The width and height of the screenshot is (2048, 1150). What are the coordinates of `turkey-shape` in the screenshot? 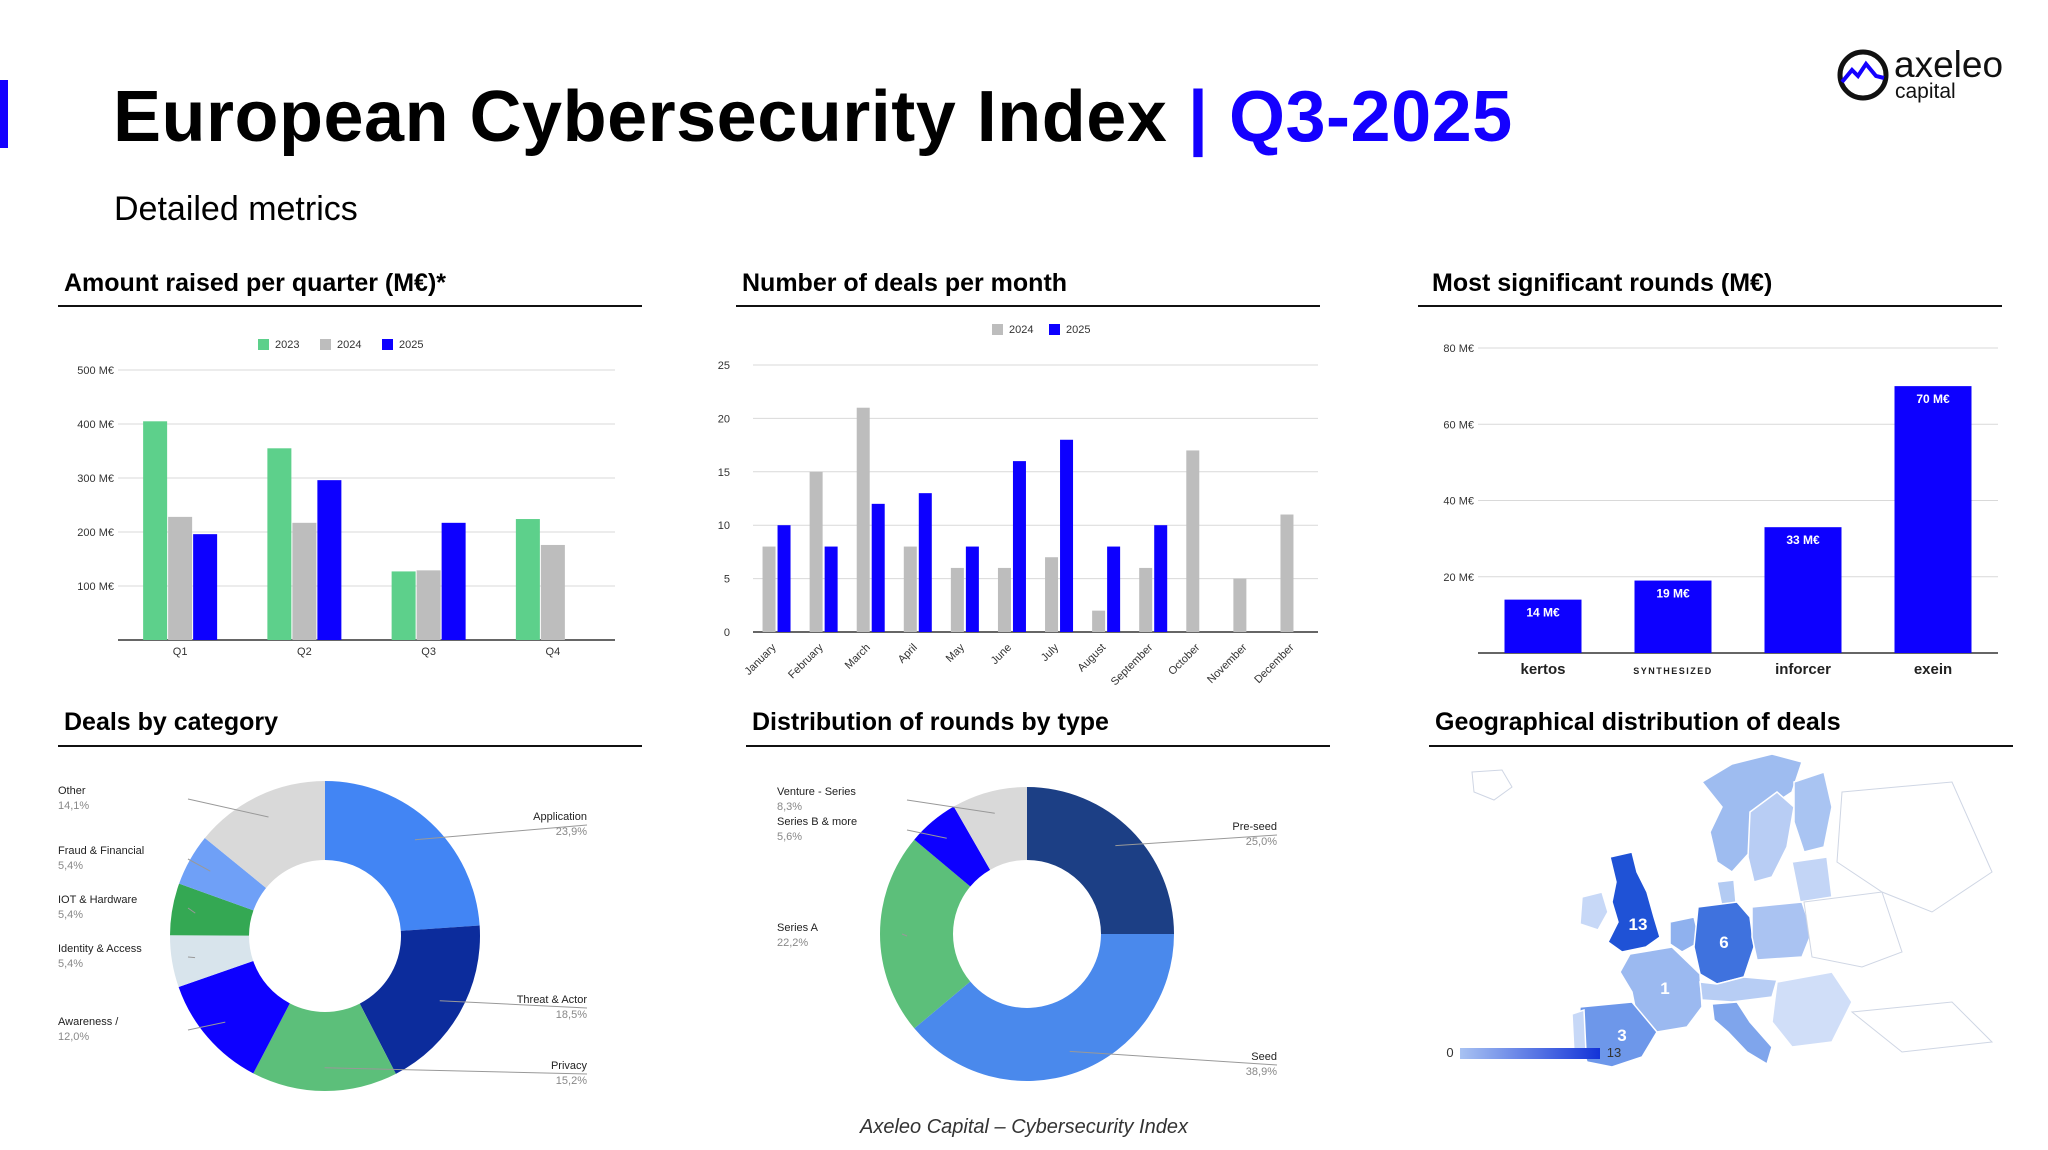 It's located at (1922, 1027).